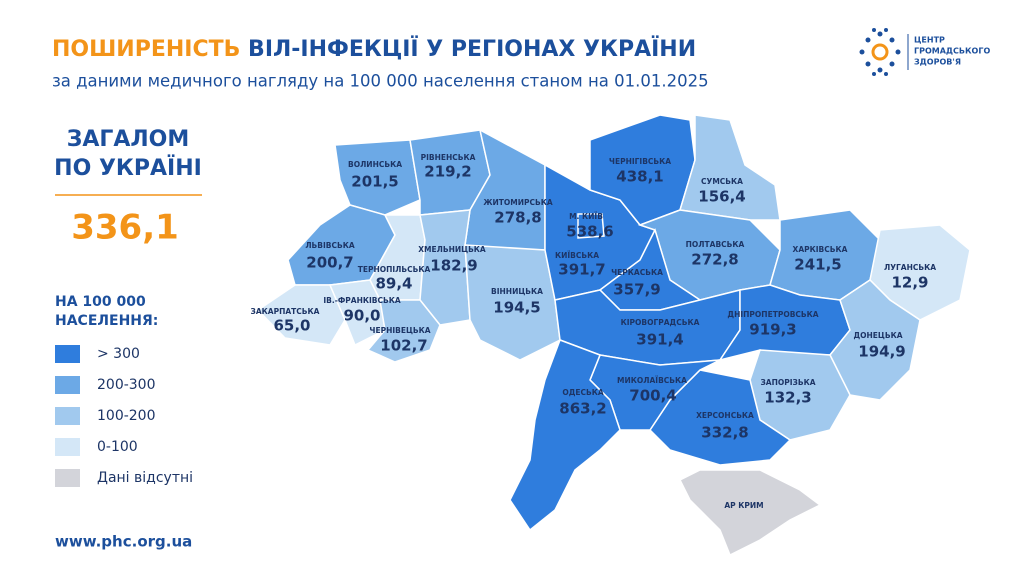 Image resolution: width=1024 pixels, height=576 pixels. Describe the element at coordinates (123, 542) in the screenshot. I see `footer-url: www.phc.org.ua` at that location.